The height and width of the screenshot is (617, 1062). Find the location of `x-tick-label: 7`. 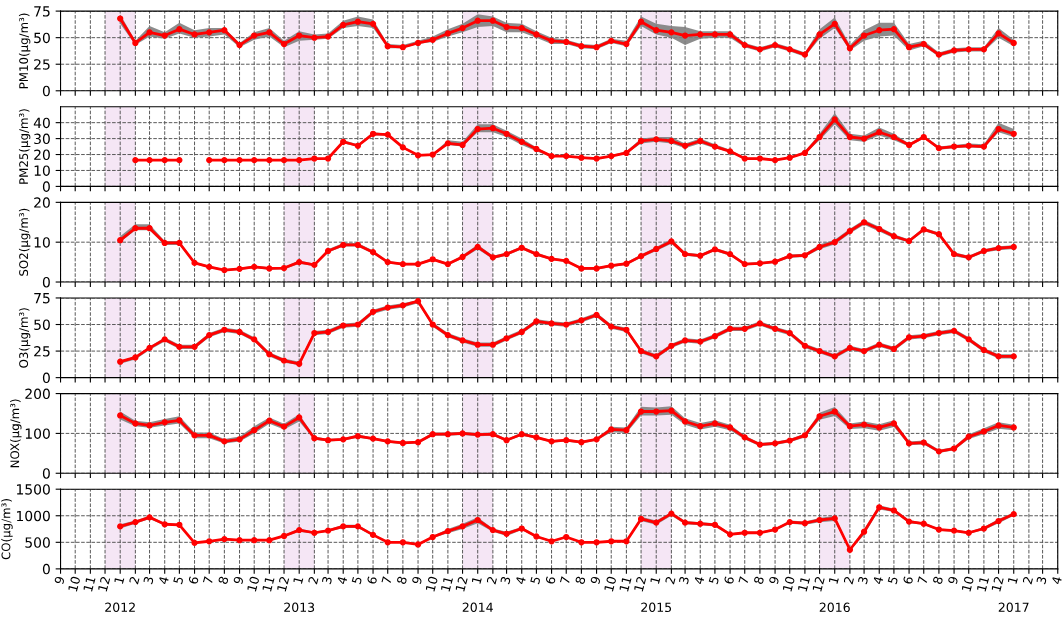

x-tick-label: 7 is located at coordinates (386, 580).